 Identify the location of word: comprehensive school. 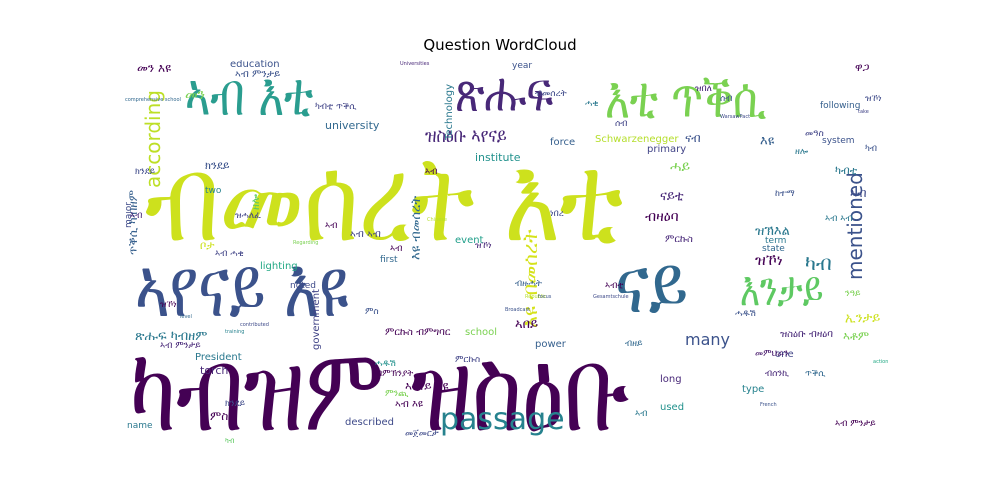
(153, 100).